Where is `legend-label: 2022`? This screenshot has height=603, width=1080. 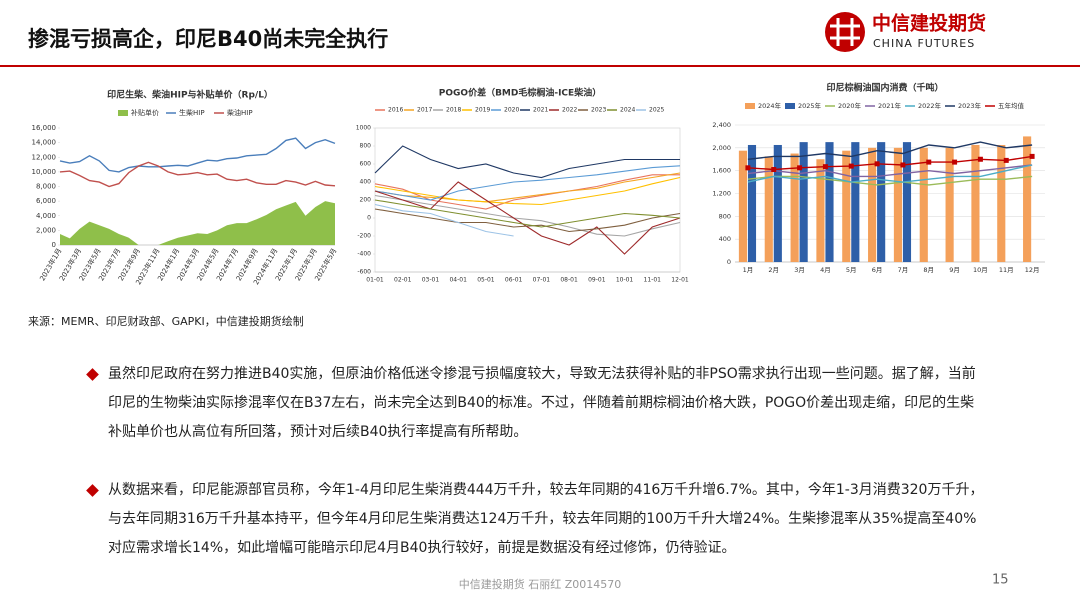
legend-label: 2022 is located at coordinates (569, 110).